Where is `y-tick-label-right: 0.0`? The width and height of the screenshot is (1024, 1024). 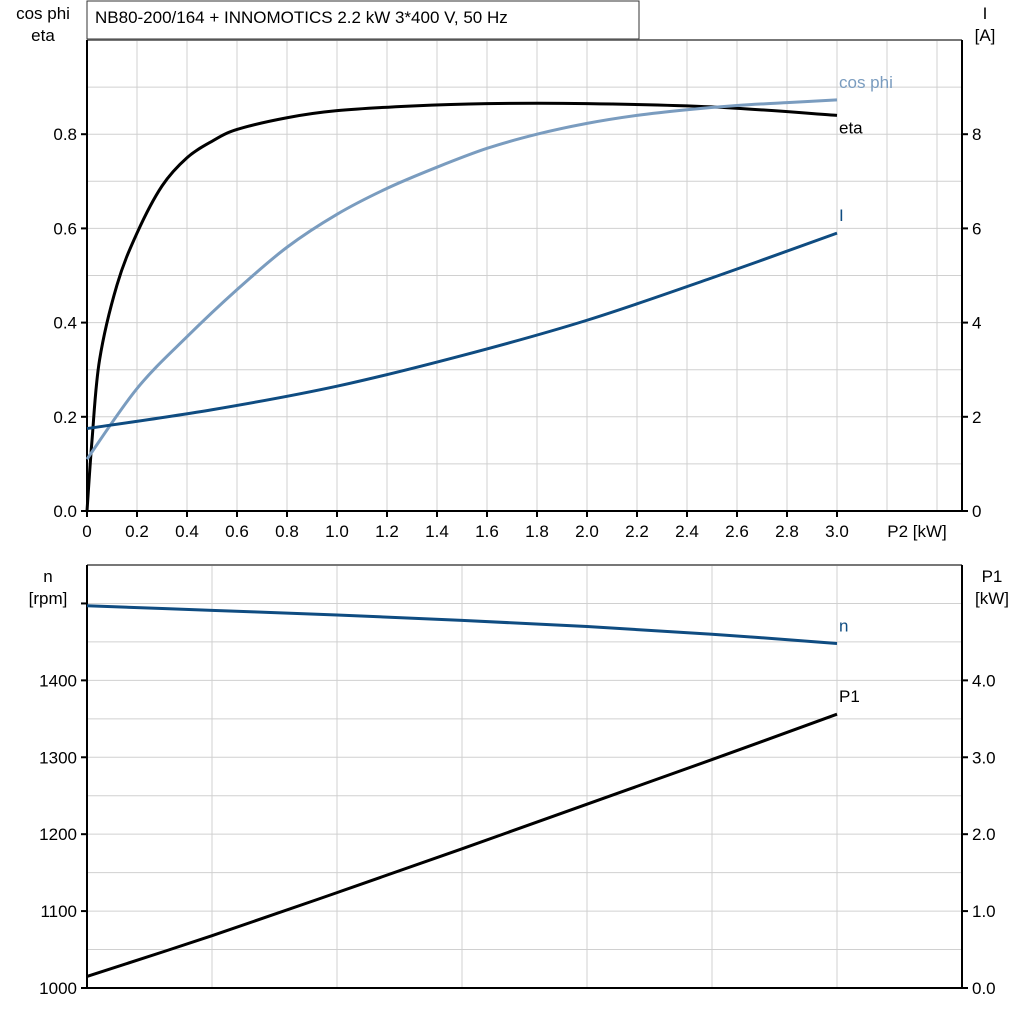 y-tick-label-right: 0.0 is located at coordinates (984, 988).